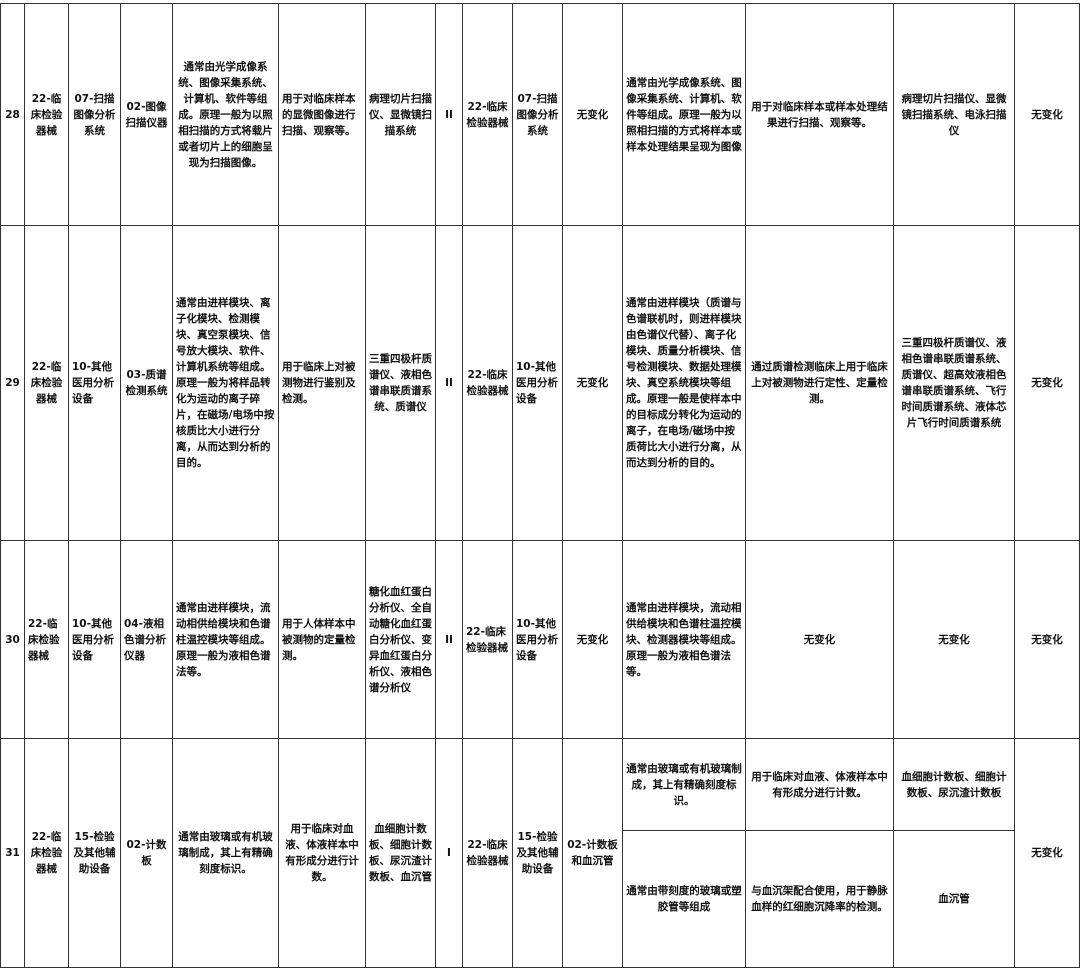  I want to click on new-description: 通常由玻璃或有机玻璃制成，其上有精确刻度标识。, so click(684, 784).